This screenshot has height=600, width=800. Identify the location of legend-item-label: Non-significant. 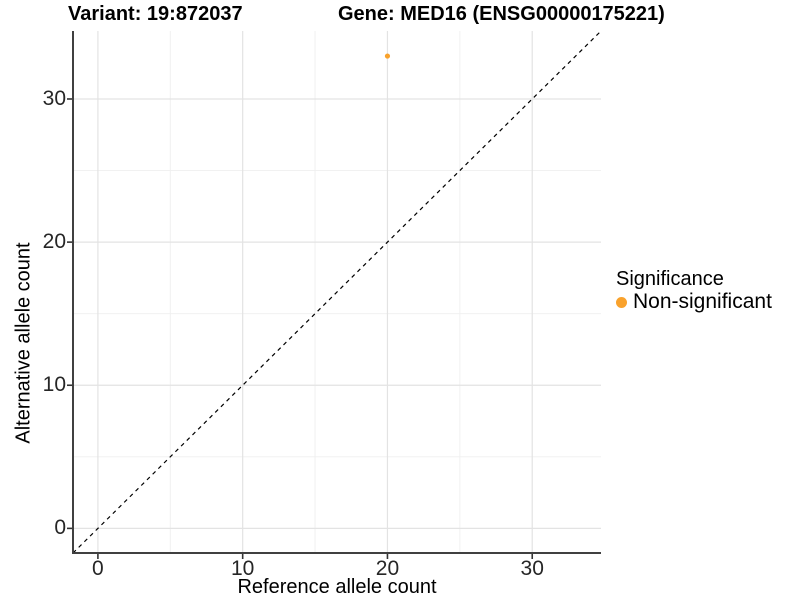
(702, 301).